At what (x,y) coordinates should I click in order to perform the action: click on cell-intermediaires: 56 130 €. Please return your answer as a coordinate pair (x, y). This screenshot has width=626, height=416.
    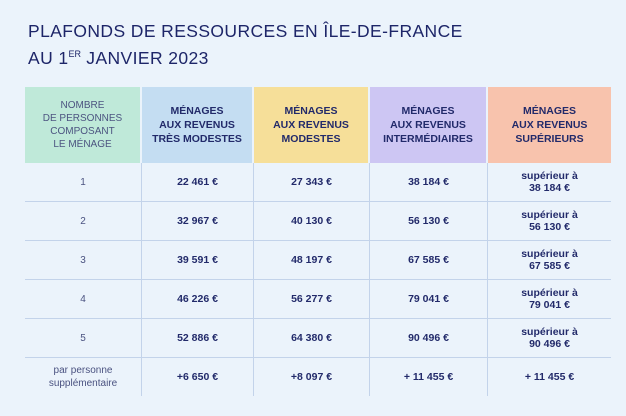
    Looking at the image, I should click on (429, 221).